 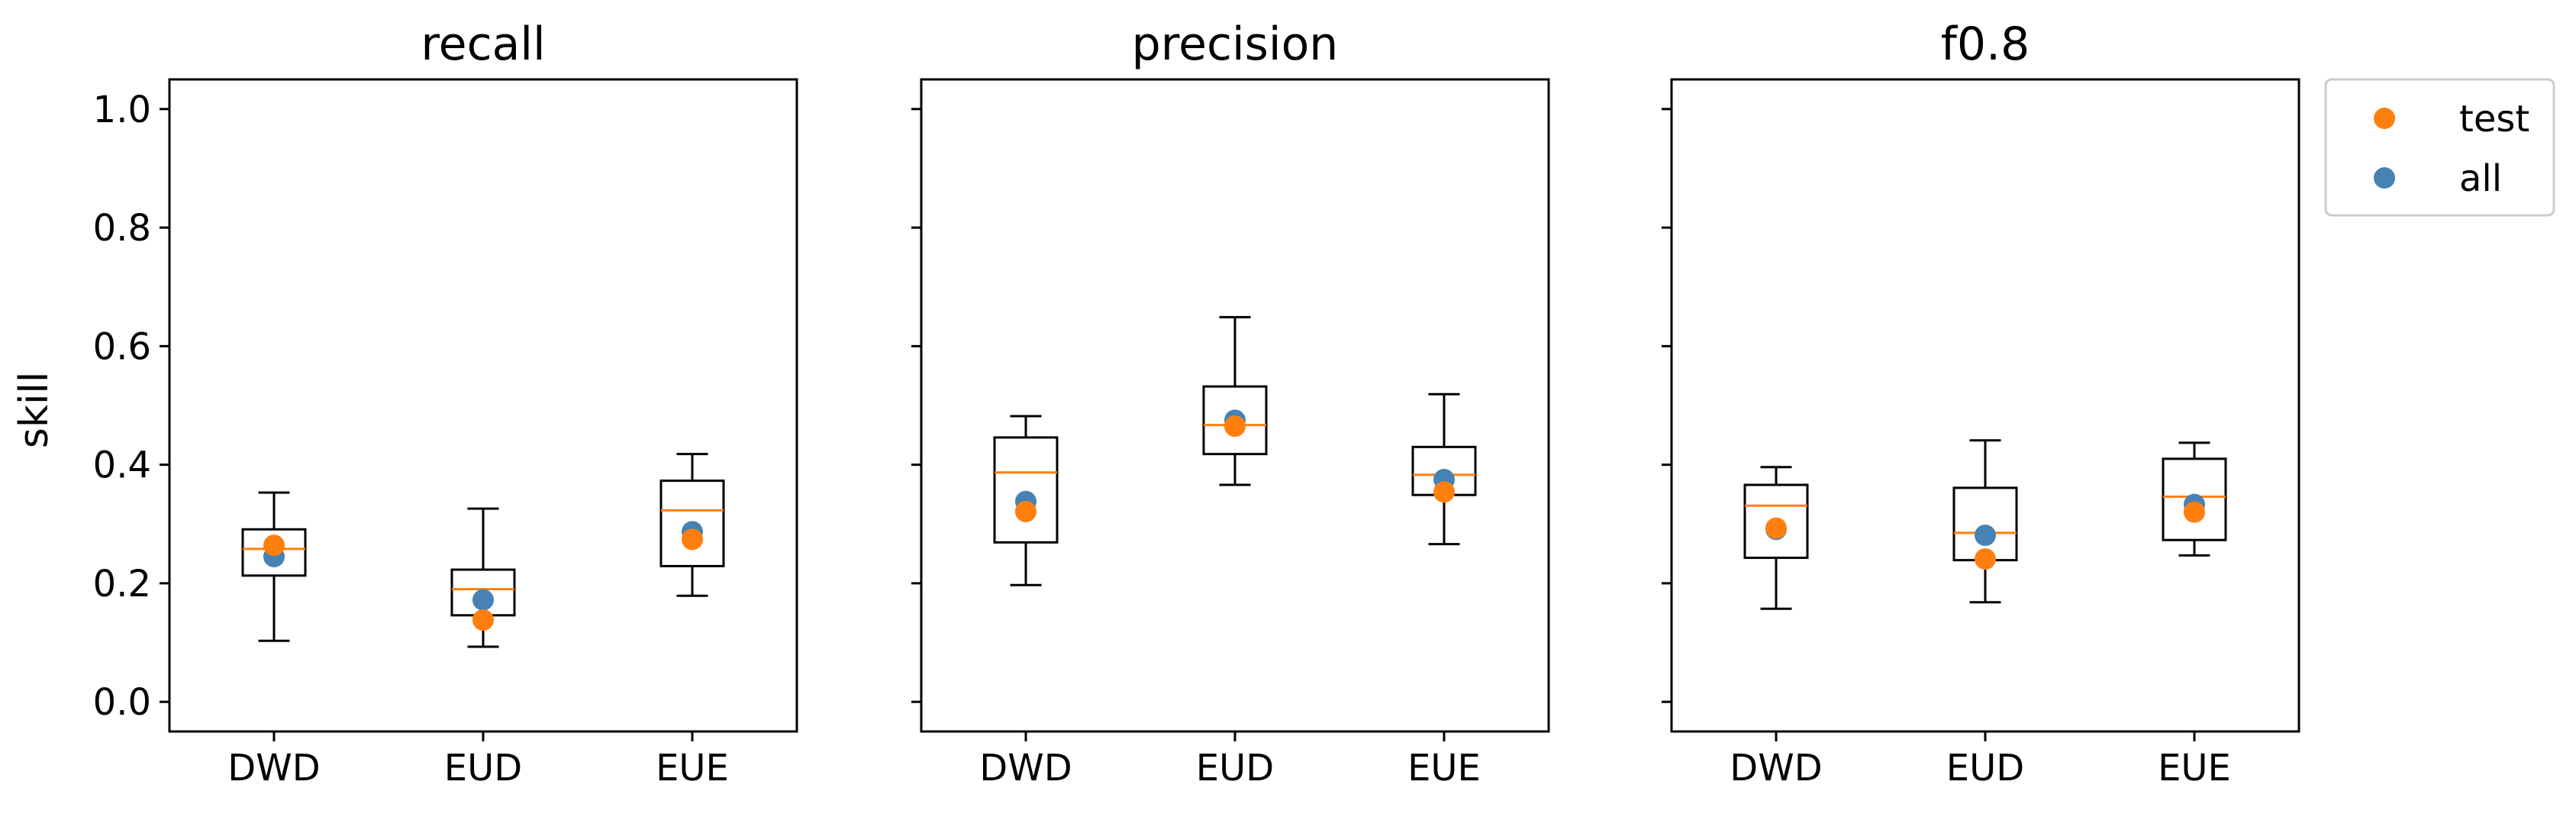 What do you see at coordinates (2384, 178) in the screenshot?
I see `legend-marker-all` at bounding box center [2384, 178].